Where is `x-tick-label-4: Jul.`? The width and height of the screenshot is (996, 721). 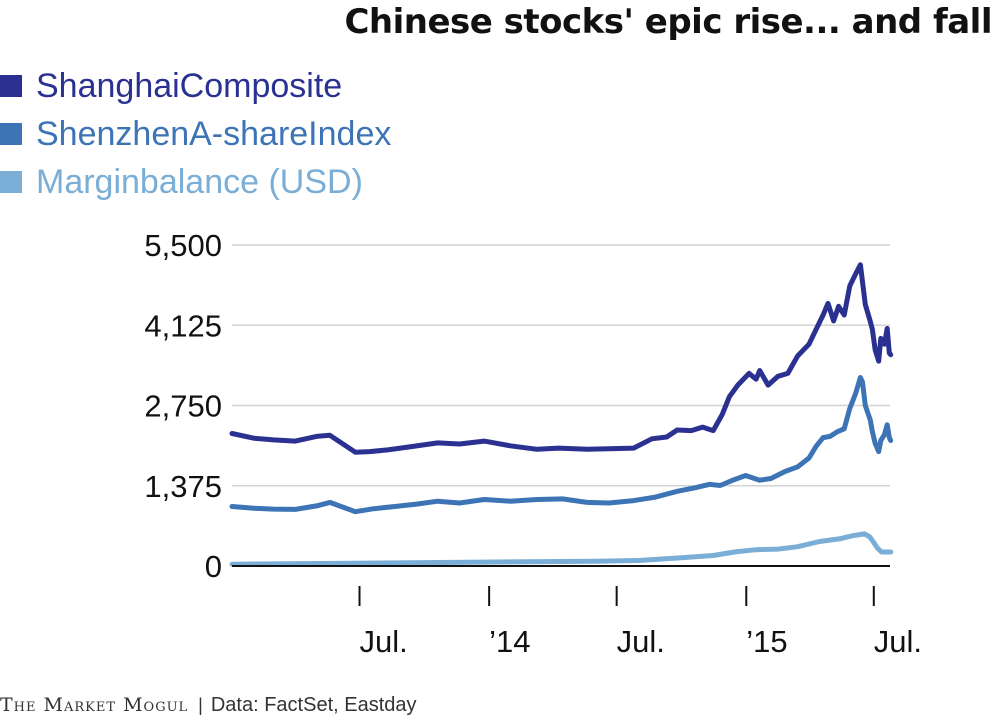 x-tick-label-4: Jul. is located at coordinates (898, 641).